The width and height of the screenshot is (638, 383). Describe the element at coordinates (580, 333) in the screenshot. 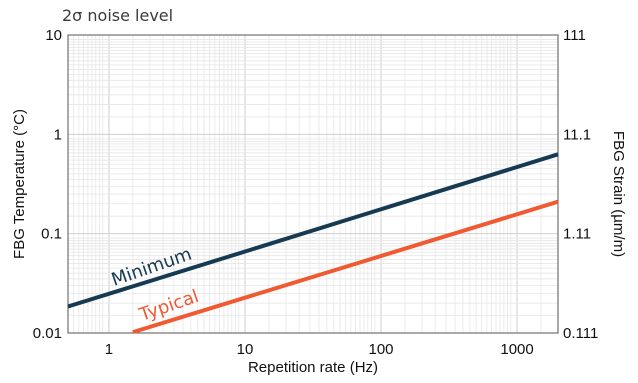

I see `y2-tick-label: 0.111` at that location.